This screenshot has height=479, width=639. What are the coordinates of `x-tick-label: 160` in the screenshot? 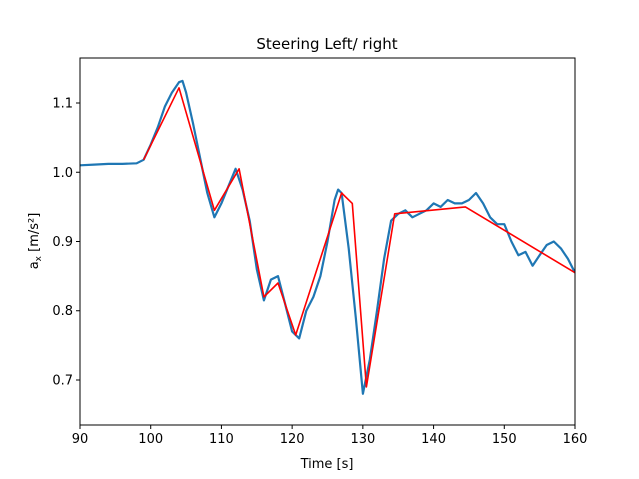 It's located at (575, 439).